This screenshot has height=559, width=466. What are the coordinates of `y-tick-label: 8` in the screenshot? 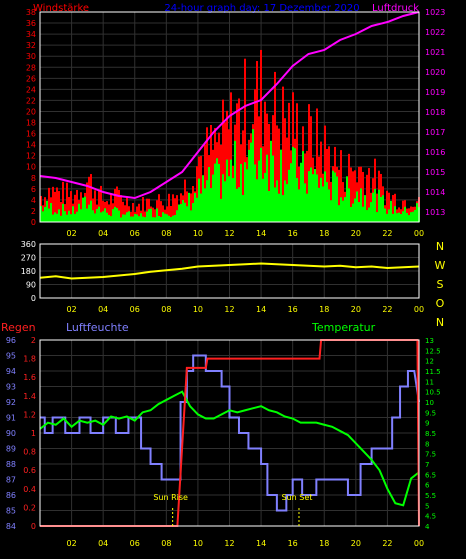 It's located at (33, 178).